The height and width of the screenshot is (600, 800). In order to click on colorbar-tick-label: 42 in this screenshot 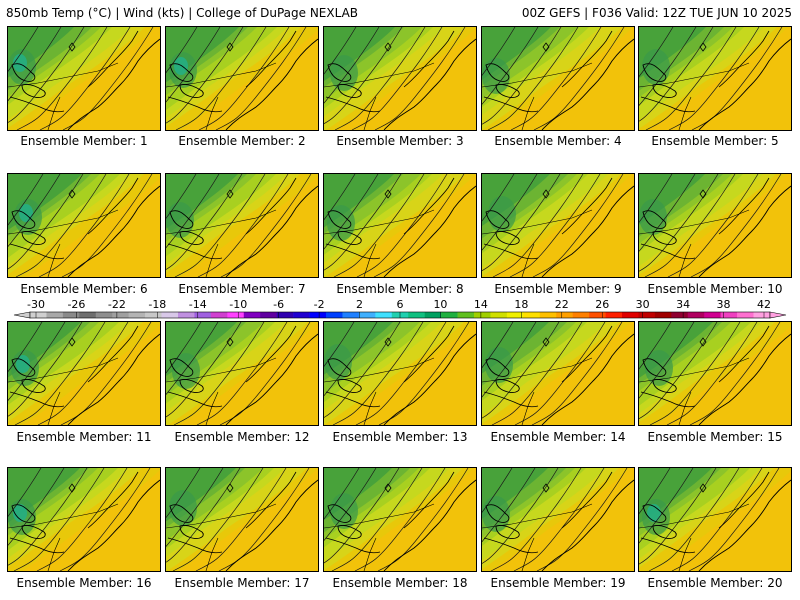, I will do `click(764, 304)`.